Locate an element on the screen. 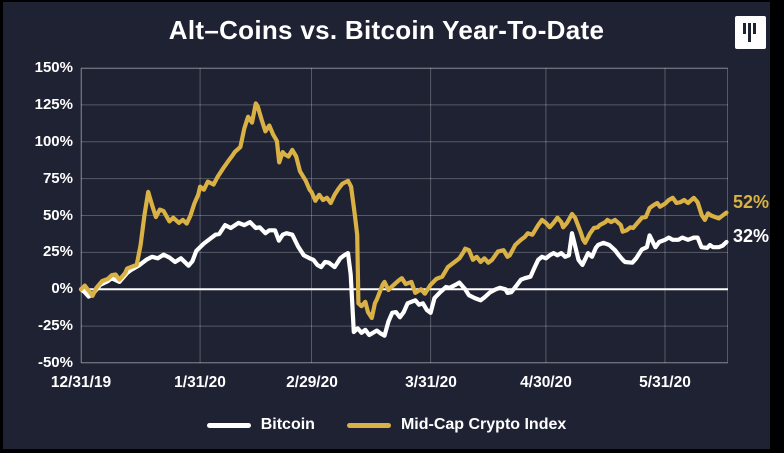  x-tick-label: 3/31/20 is located at coordinates (431, 382).